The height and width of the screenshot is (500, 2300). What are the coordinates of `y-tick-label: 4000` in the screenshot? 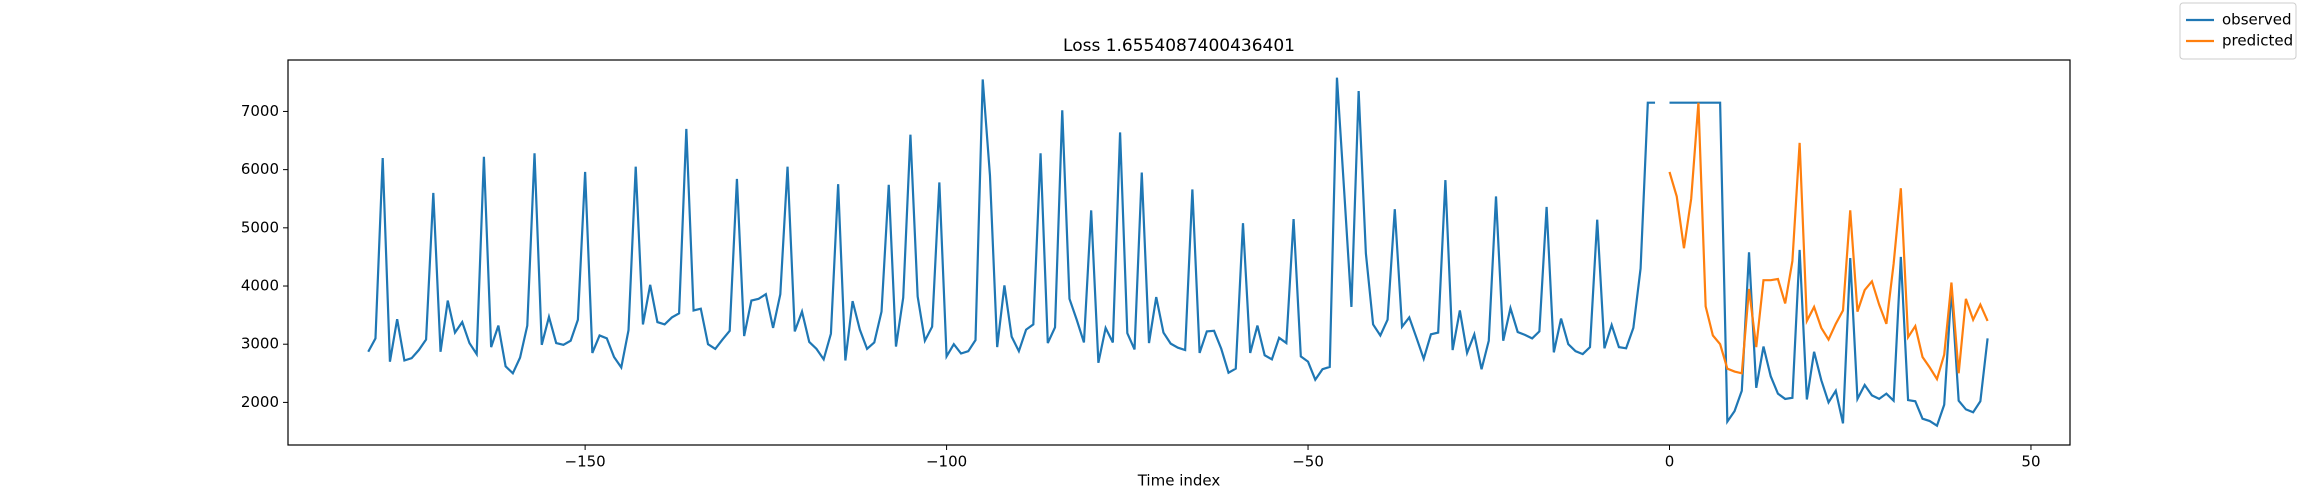 It's located at (260, 286).